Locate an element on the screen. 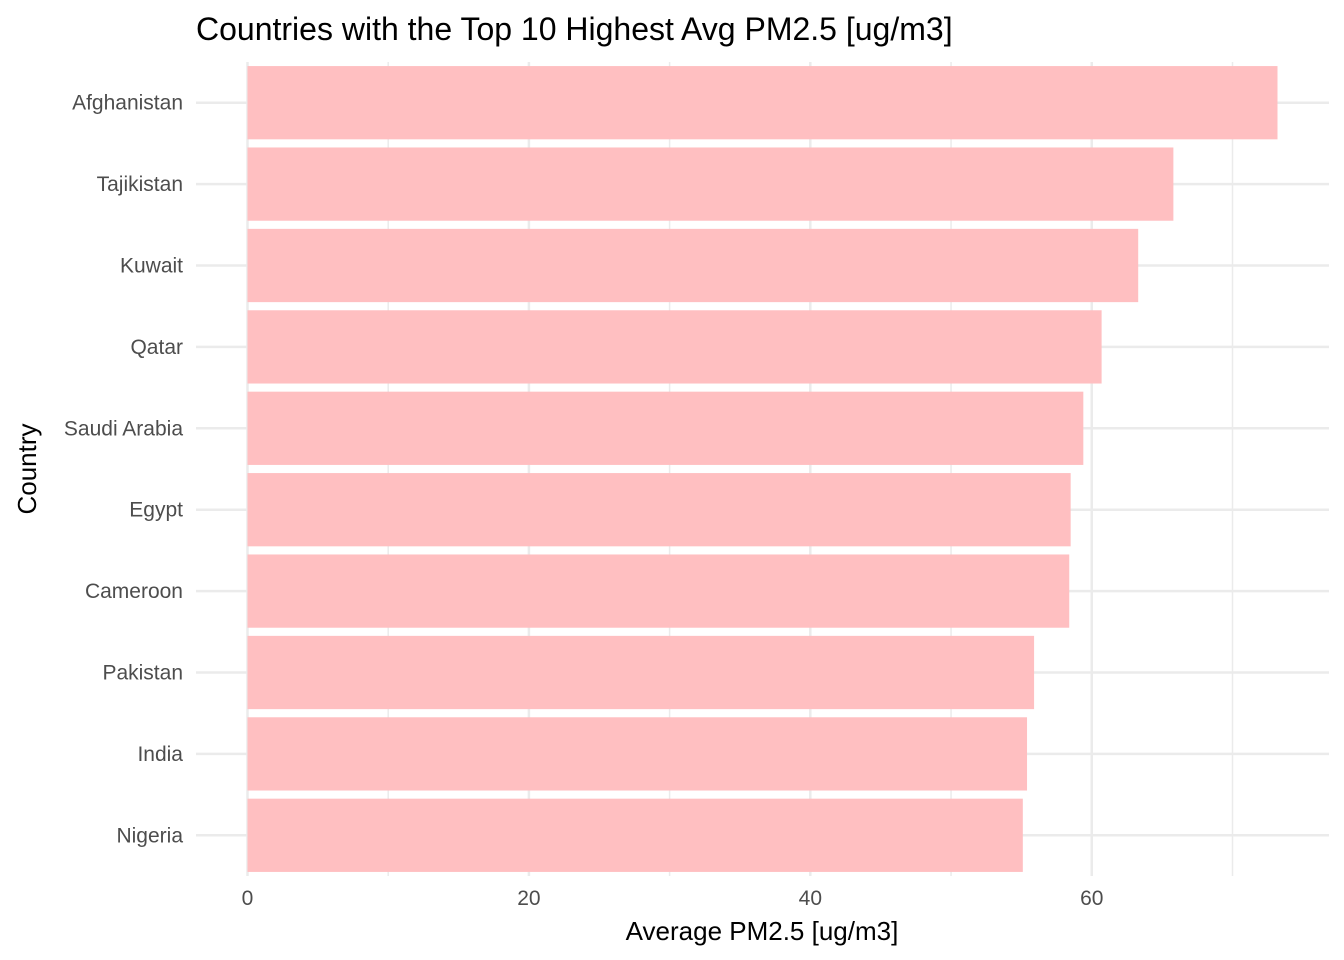 This screenshot has height=960, width=1344. y-tick-label: Afghanistan is located at coordinates (127, 103).